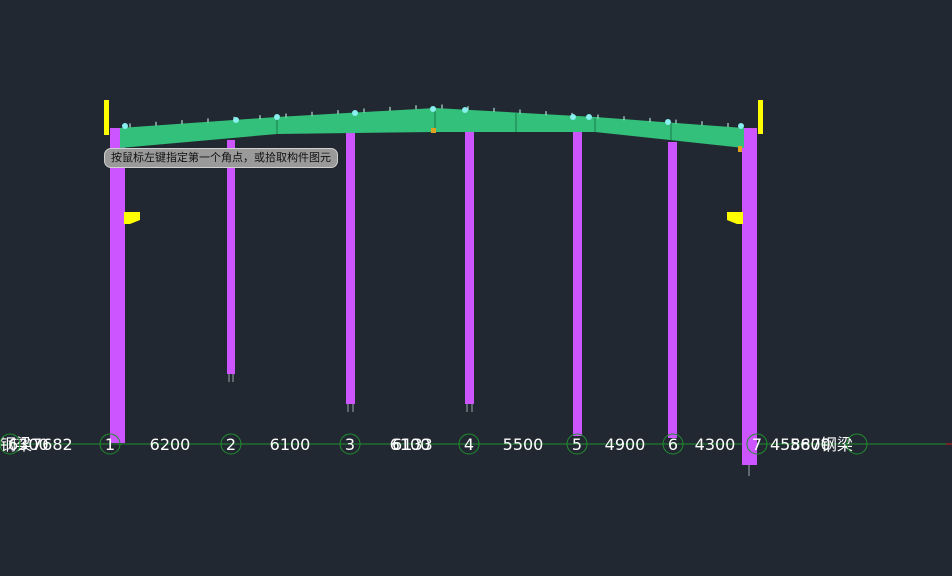  What do you see at coordinates (760, 117) in the screenshot?
I see `right-top-bracket` at bounding box center [760, 117].